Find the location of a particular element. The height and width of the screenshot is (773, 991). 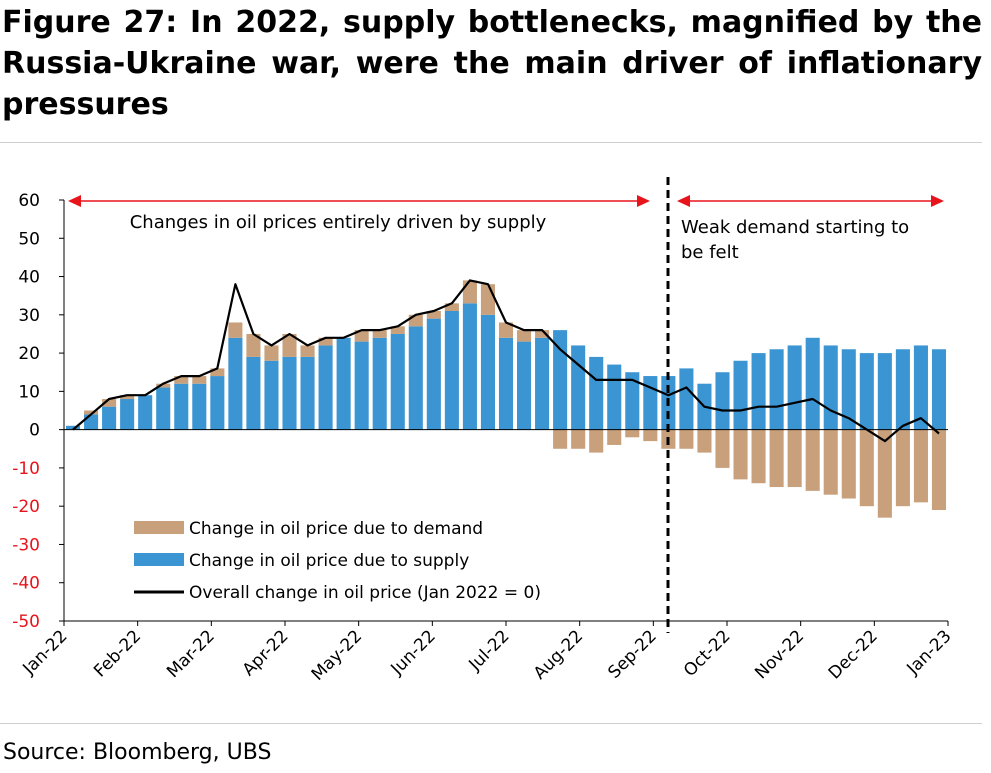

y-tick-label: 0 is located at coordinates (34, 431).